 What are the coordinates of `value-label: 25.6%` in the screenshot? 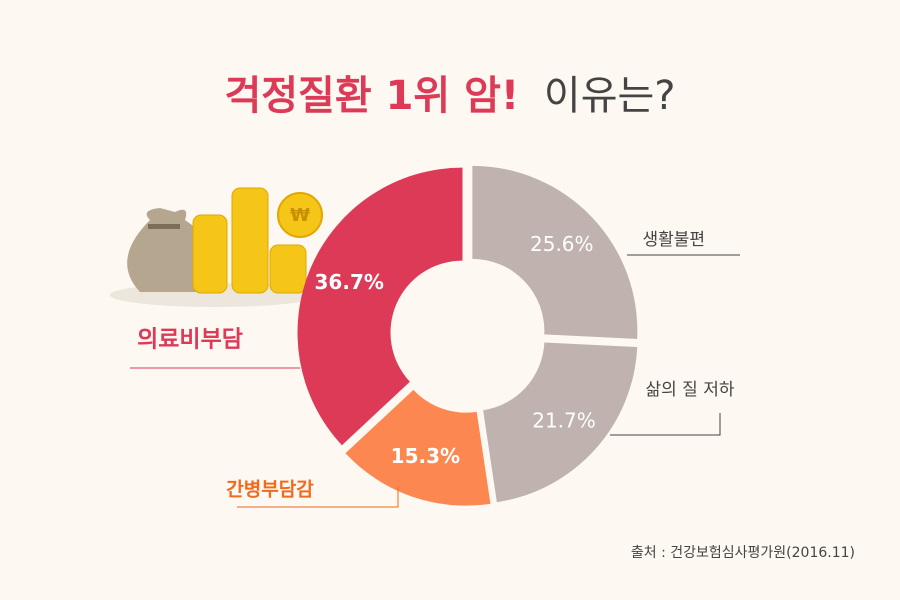 It's located at (562, 244).